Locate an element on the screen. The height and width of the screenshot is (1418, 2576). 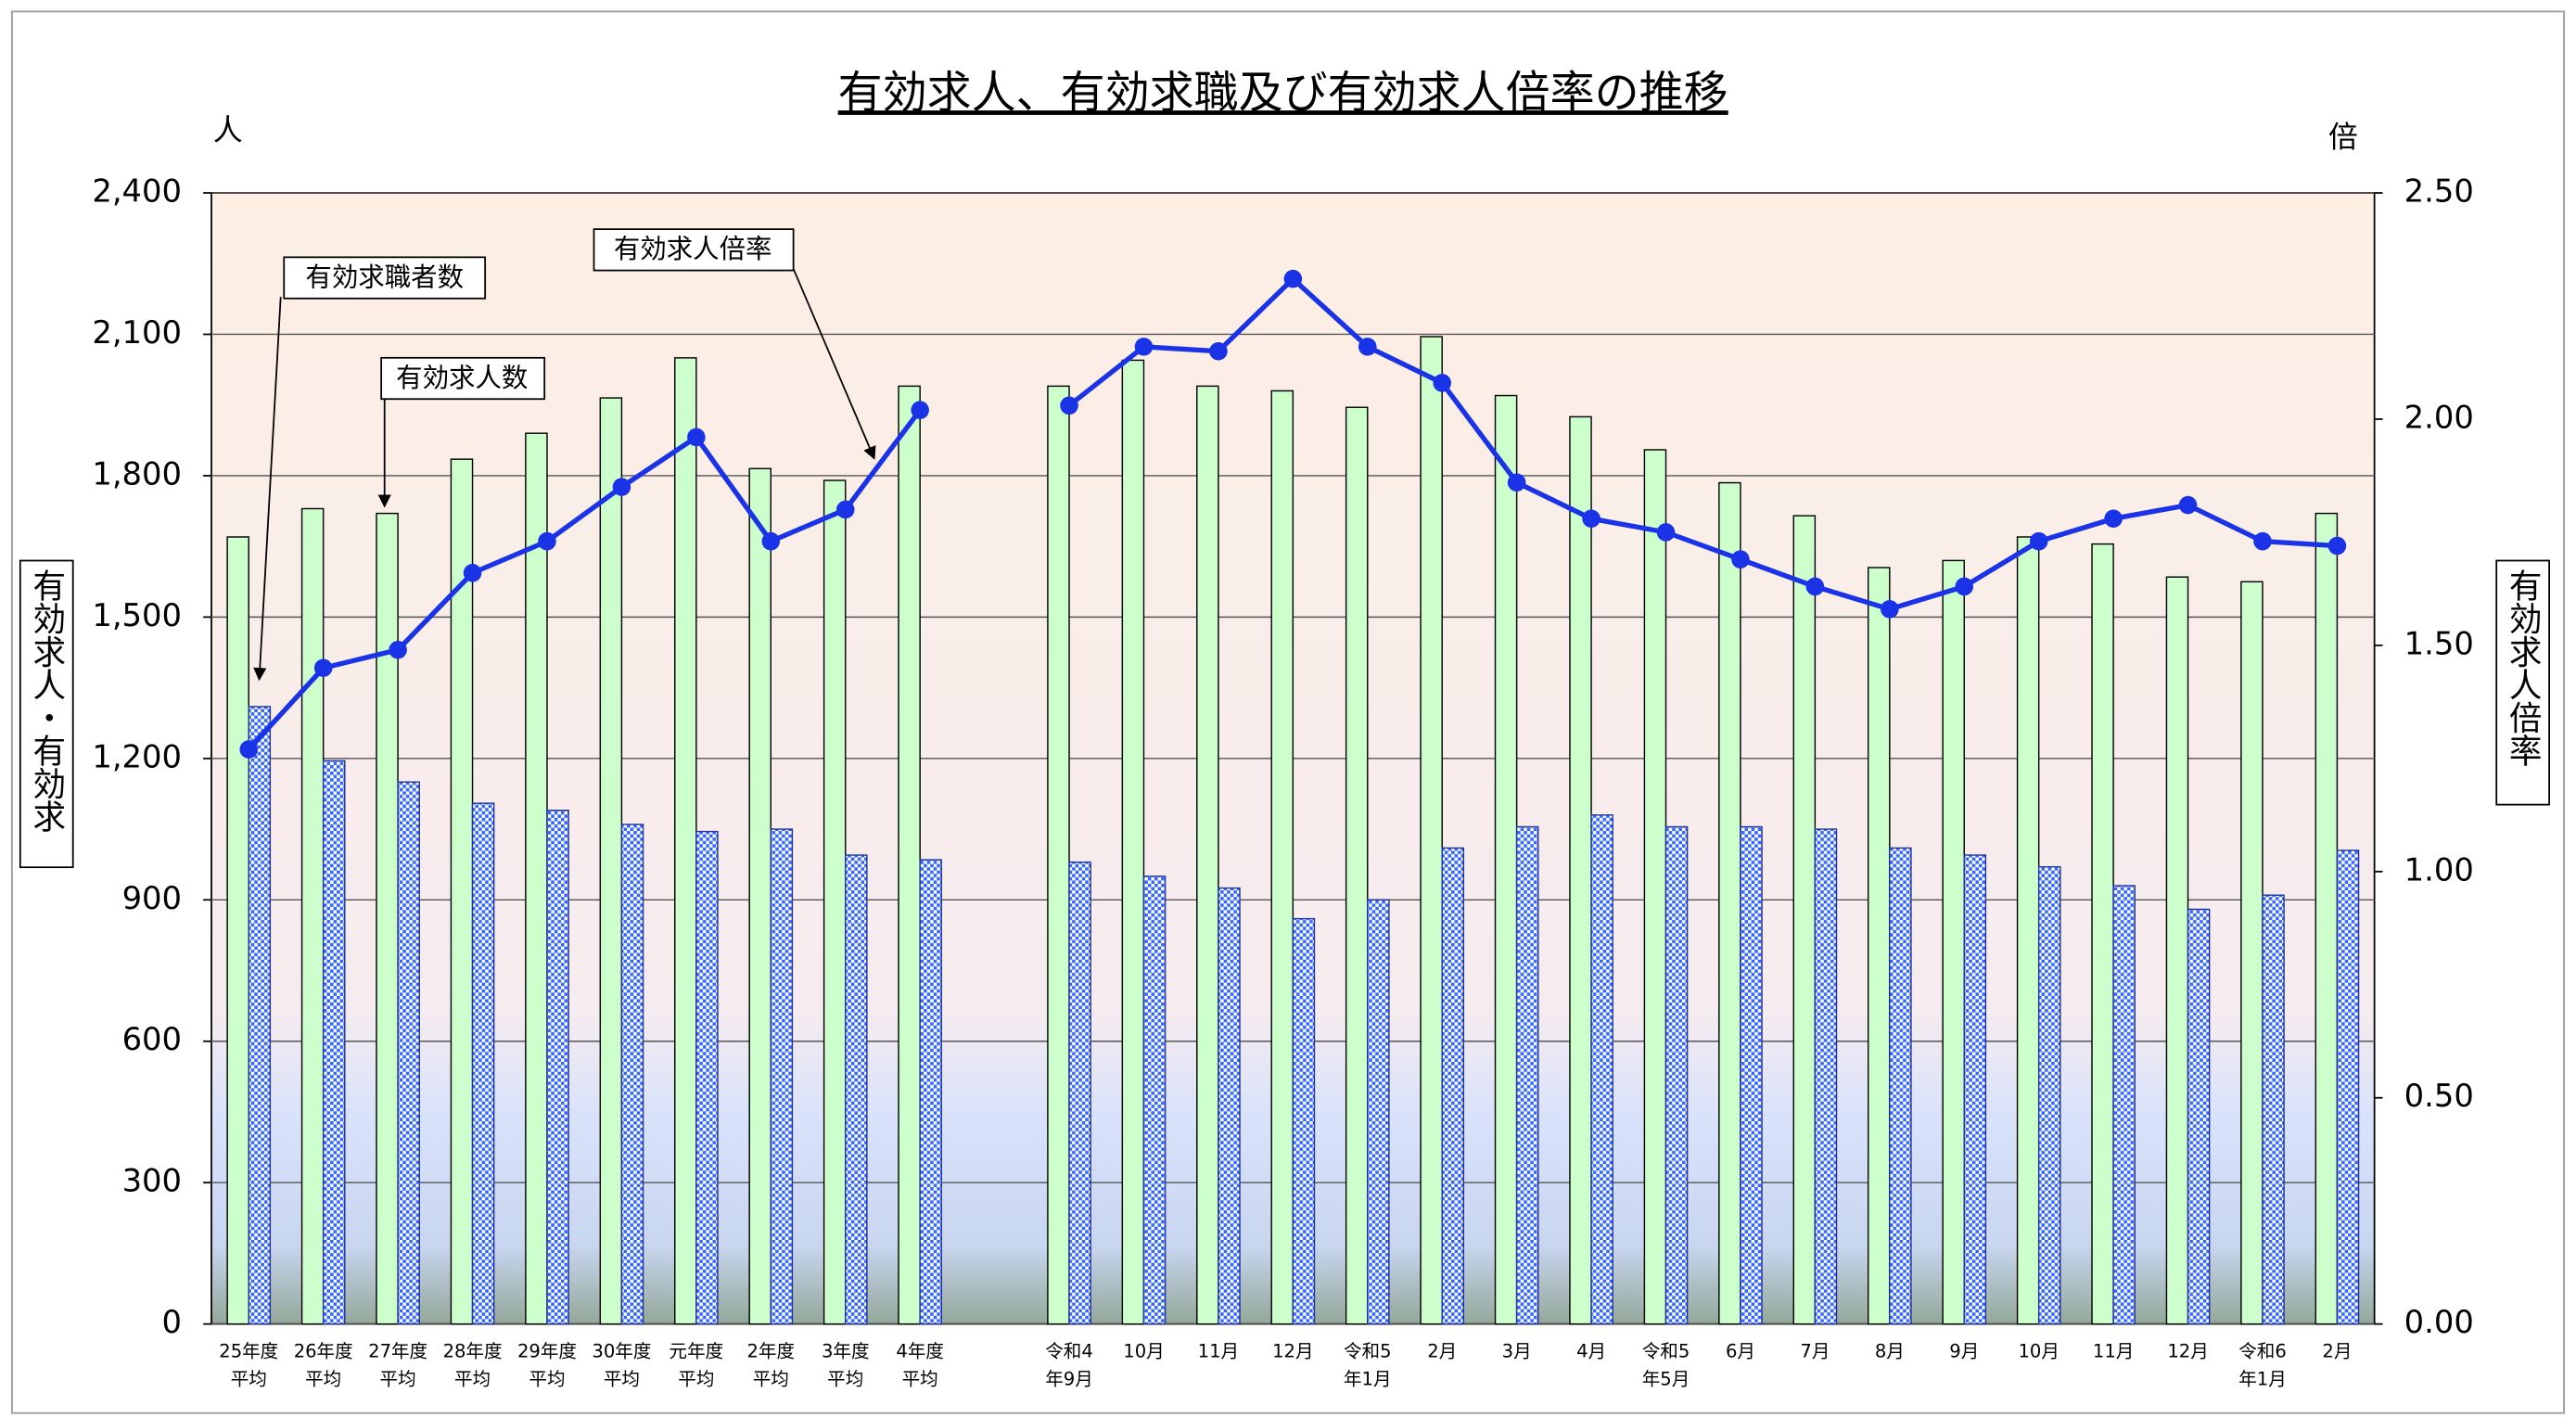
y-label-box is located at coordinates (46, 714).